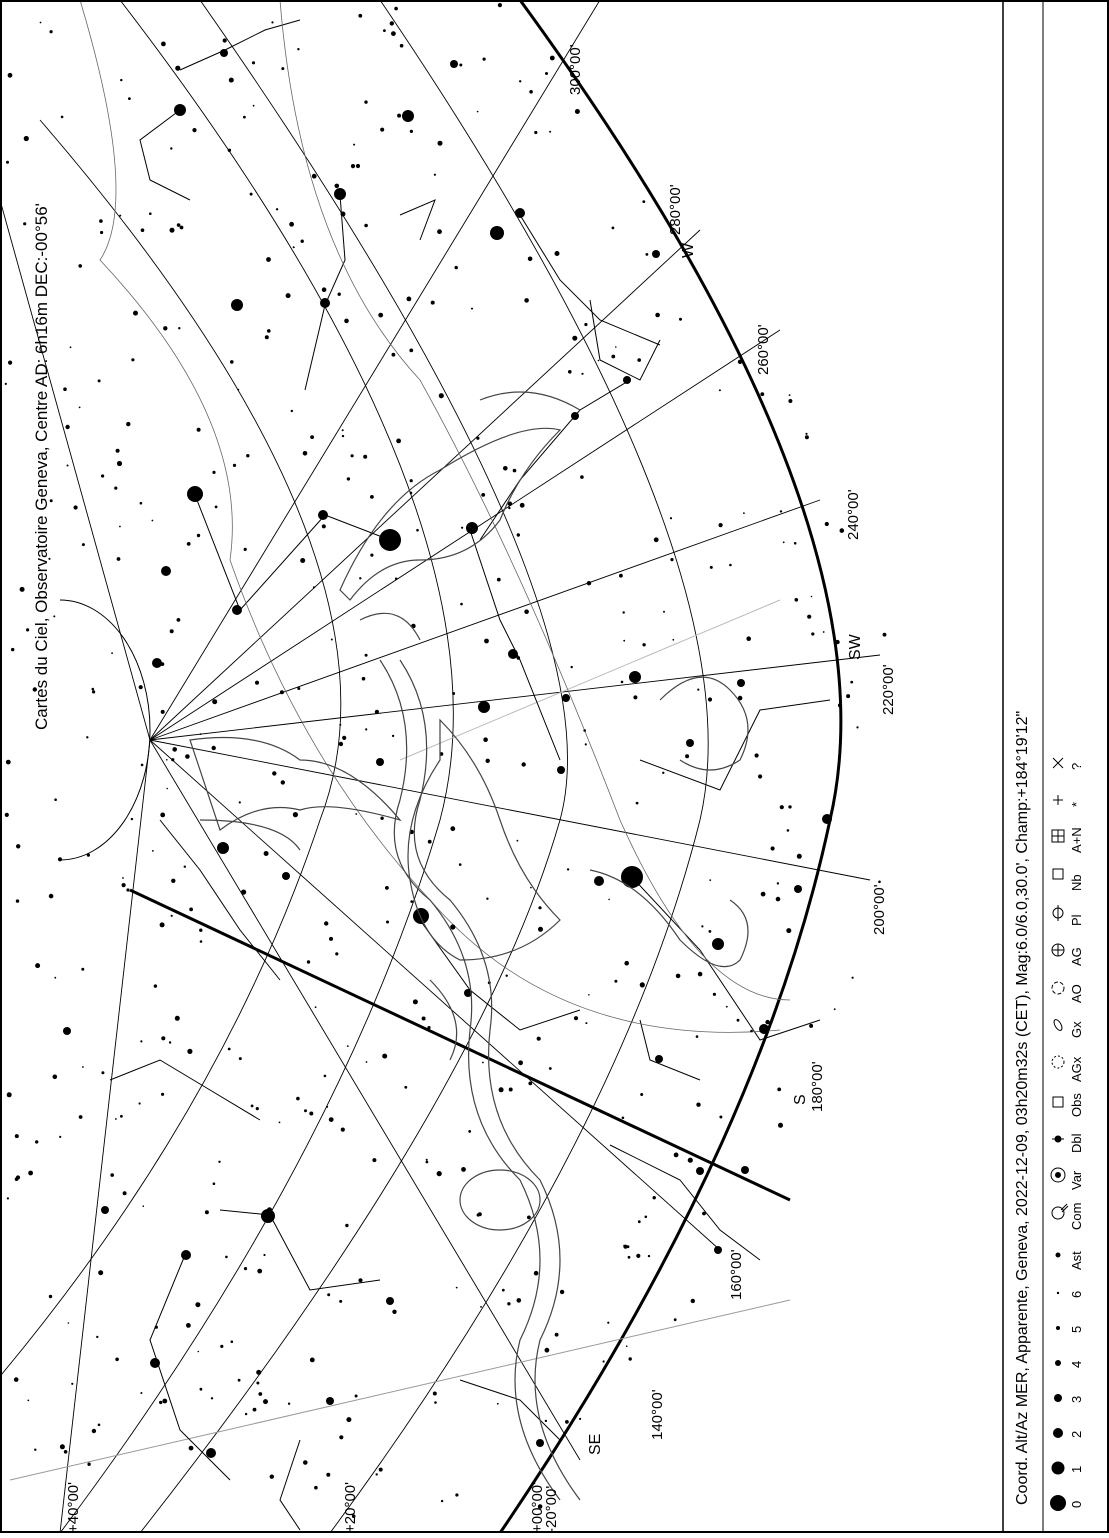  Describe the element at coordinates (675, 209) in the screenshot. I see `az-label-280: 280°00'` at that location.